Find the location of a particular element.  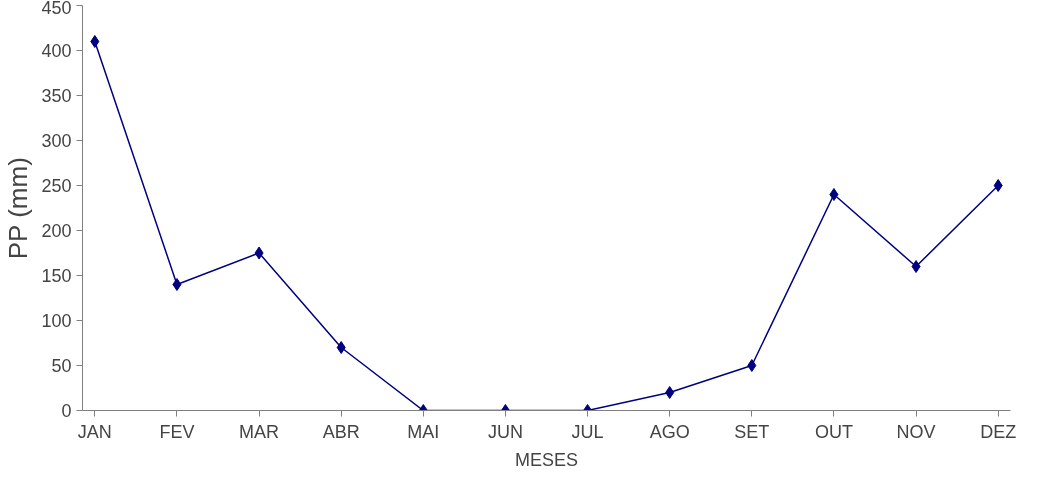

x-tick-label: MAR is located at coordinates (259, 431).